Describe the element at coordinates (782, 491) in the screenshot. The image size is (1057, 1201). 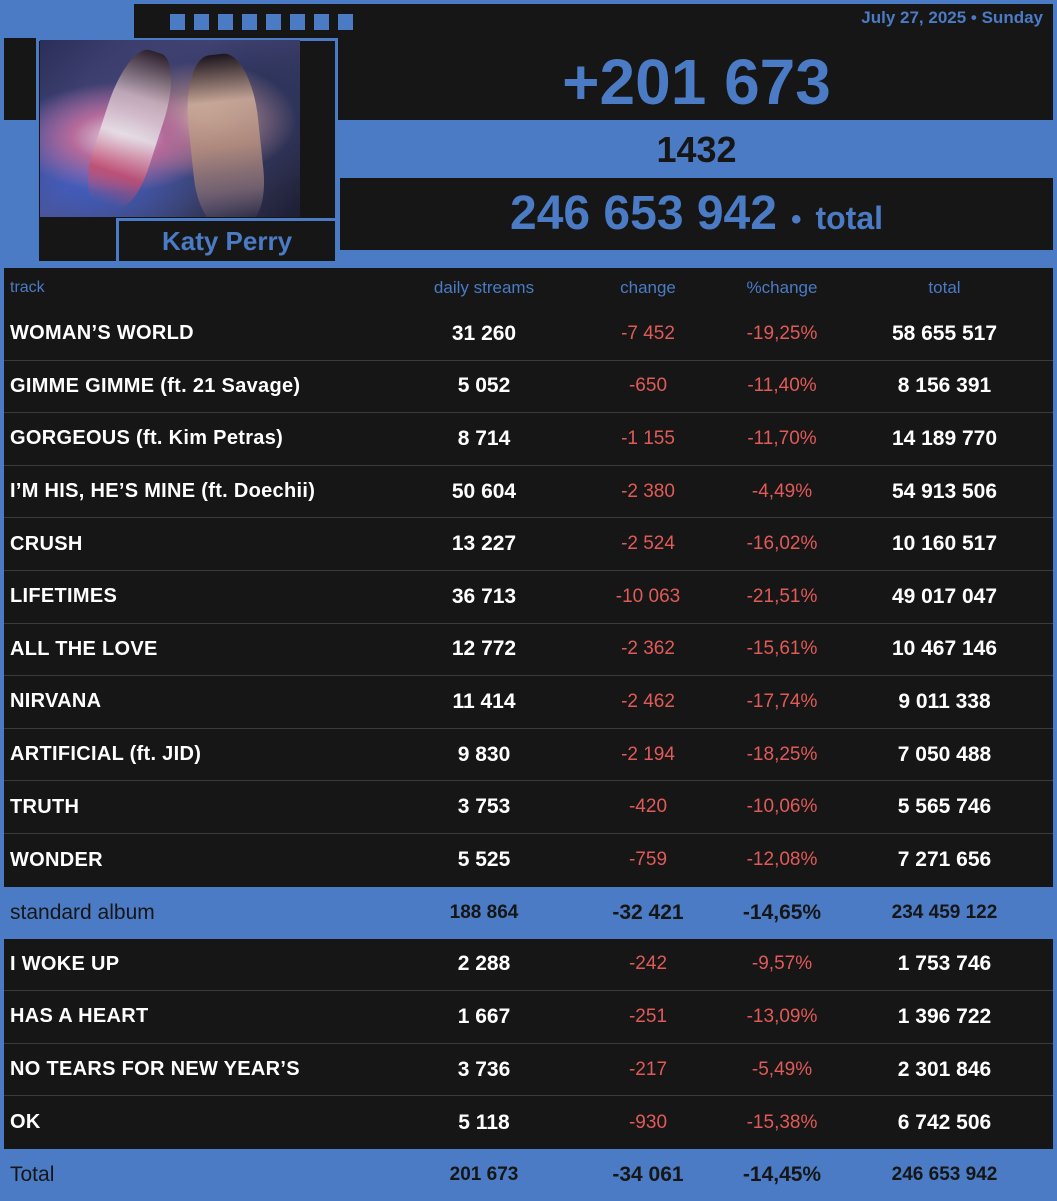
I see `pct-change: -4,49%` at that location.